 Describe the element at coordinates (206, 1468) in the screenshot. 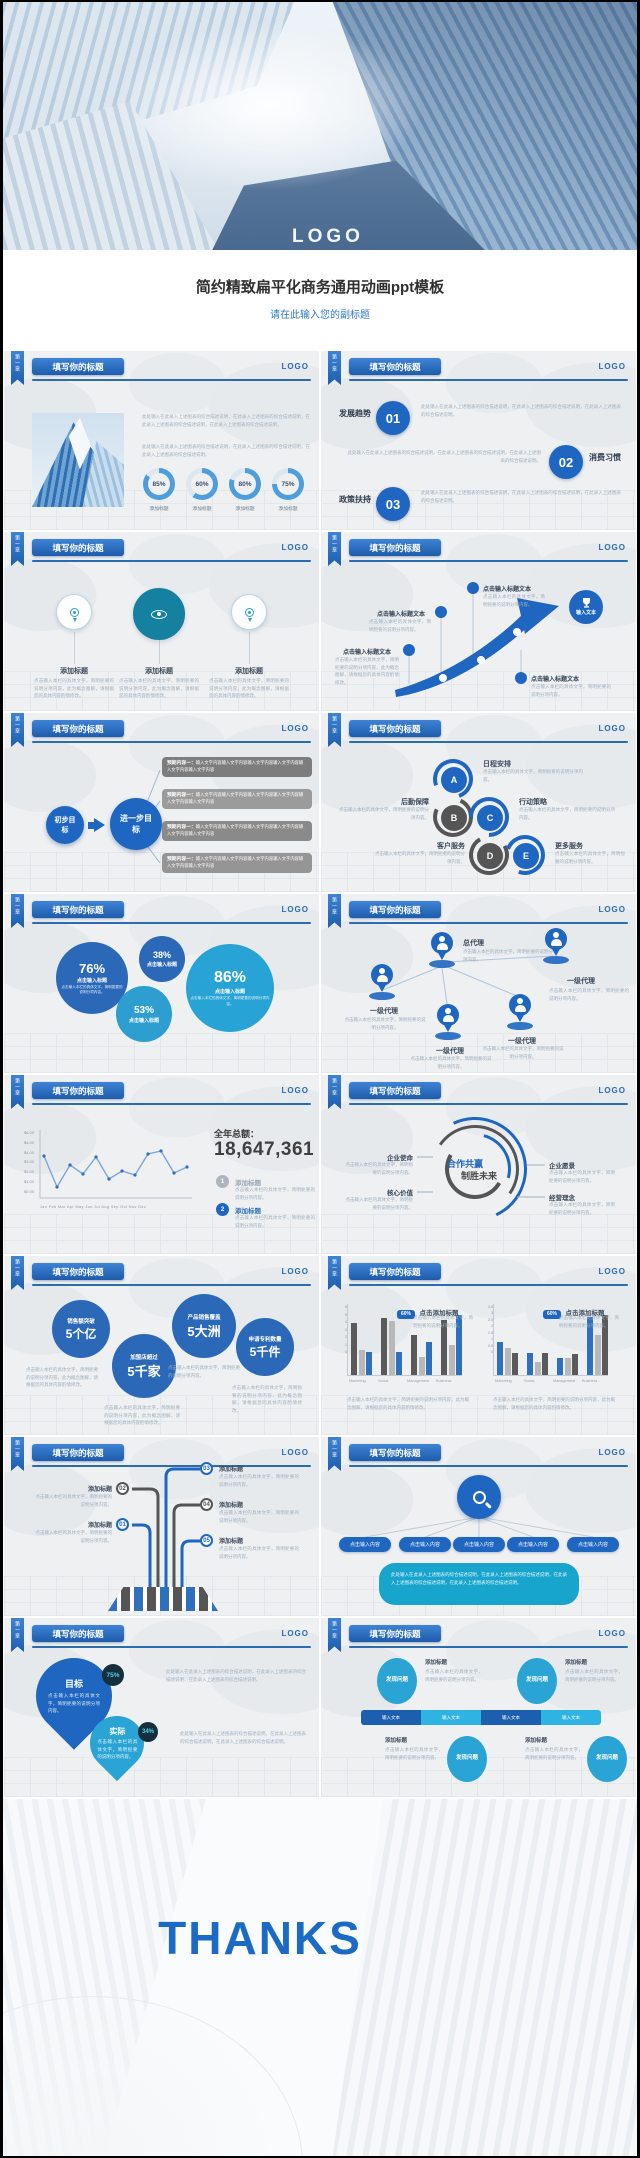

I see `node-number: 03` at that location.